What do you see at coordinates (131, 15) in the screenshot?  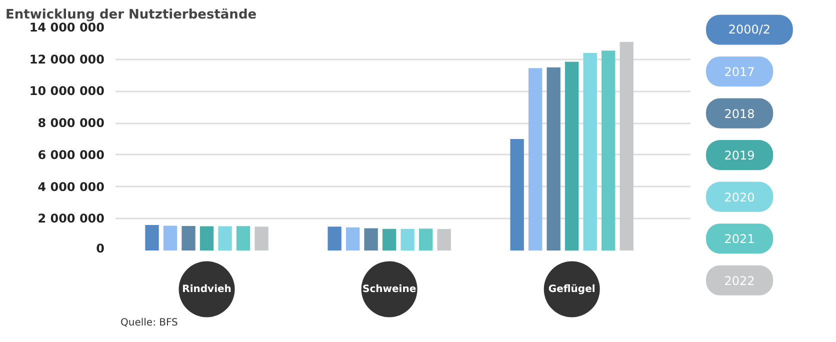 I see `chart-title: Entwicklung der Nutztierbestände` at bounding box center [131, 15].